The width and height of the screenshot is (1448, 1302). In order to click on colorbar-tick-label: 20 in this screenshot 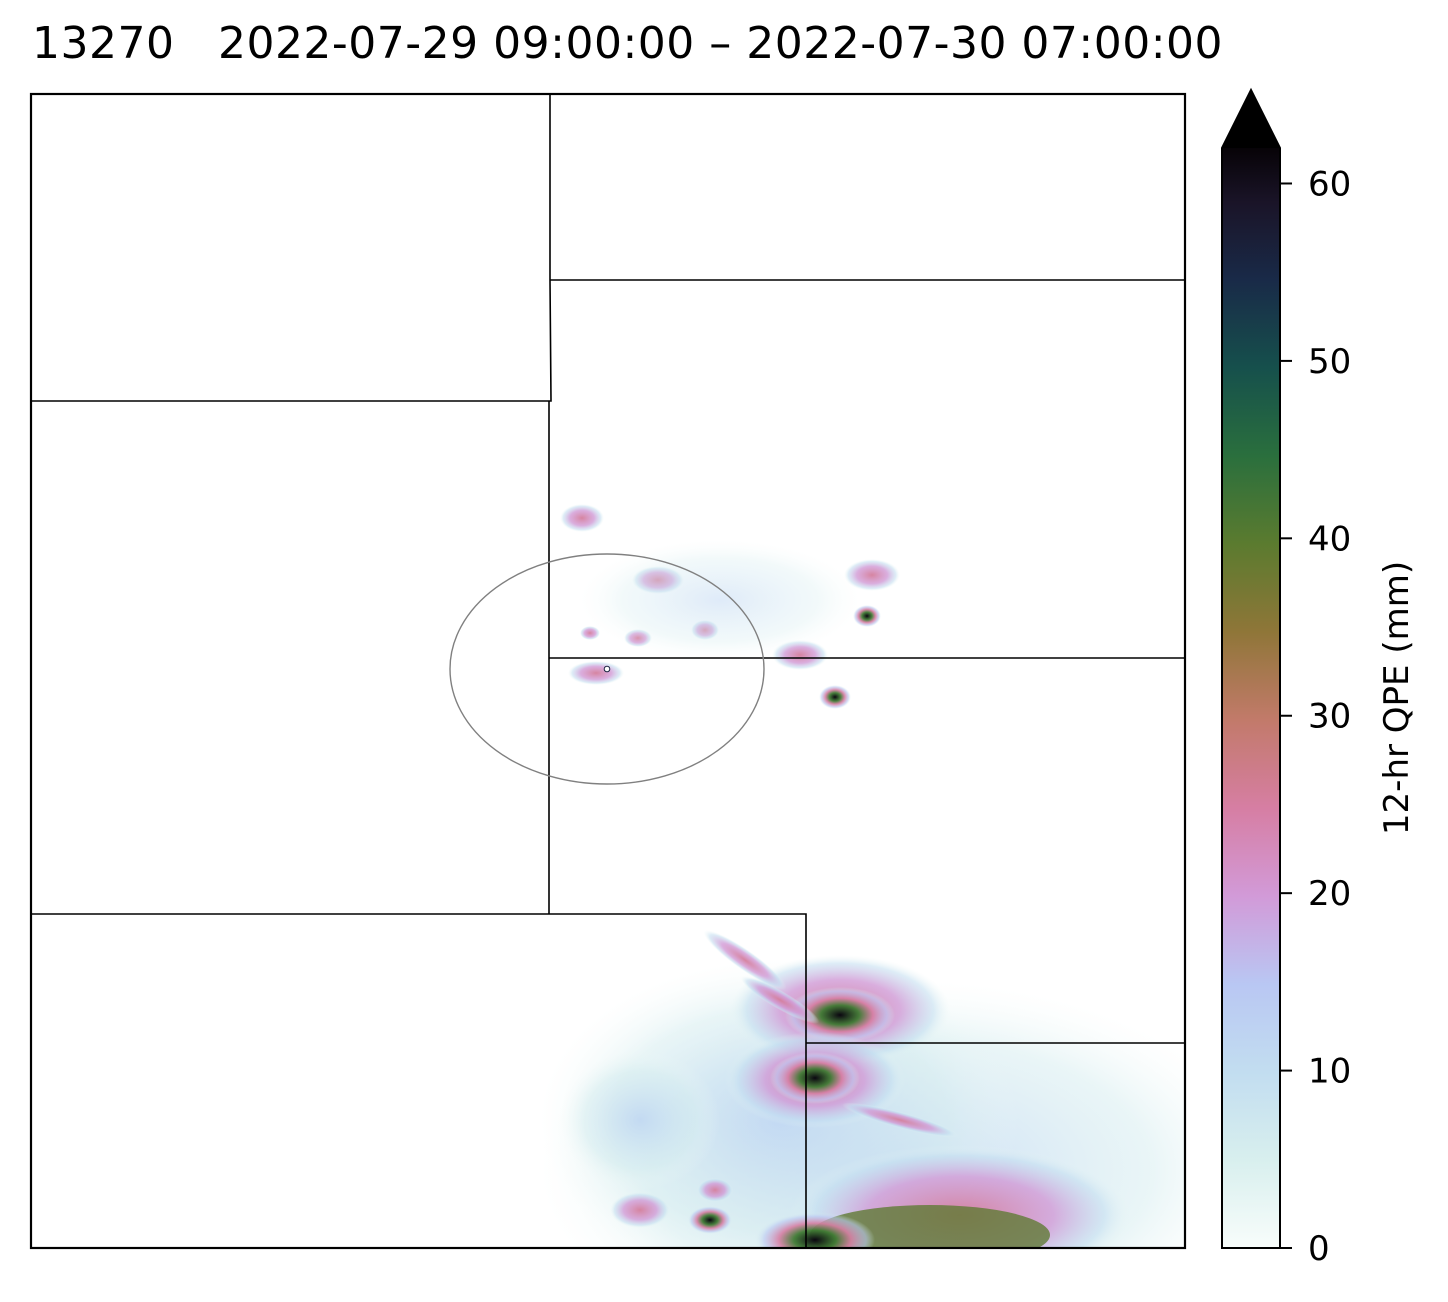, I will do `click(1329, 894)`.